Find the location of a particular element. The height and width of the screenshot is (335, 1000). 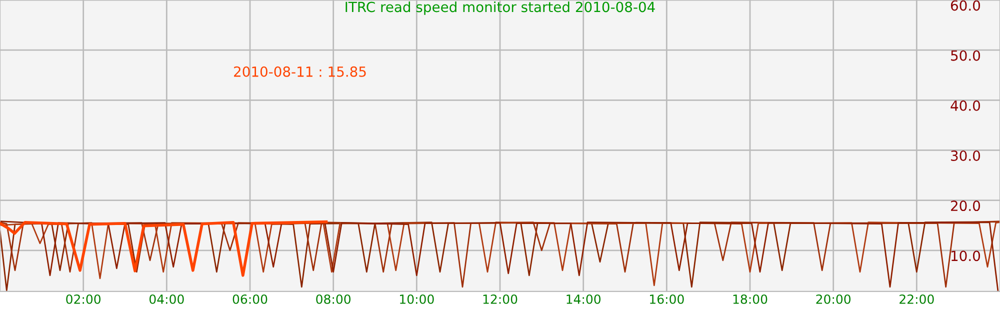

x-tick-label: 02:00 is located at coordinates (83, 299).